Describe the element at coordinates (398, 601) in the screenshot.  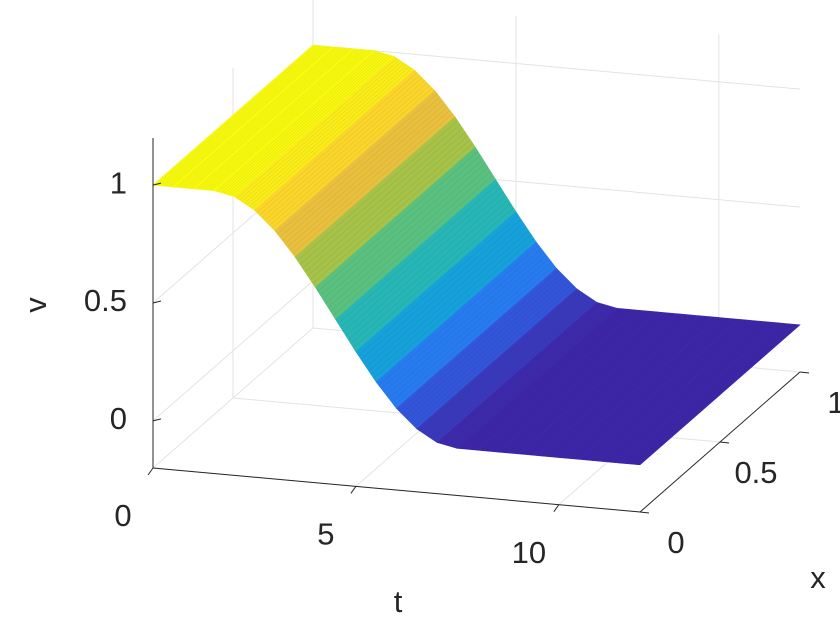
I see `t-axis-label: t` at that location.